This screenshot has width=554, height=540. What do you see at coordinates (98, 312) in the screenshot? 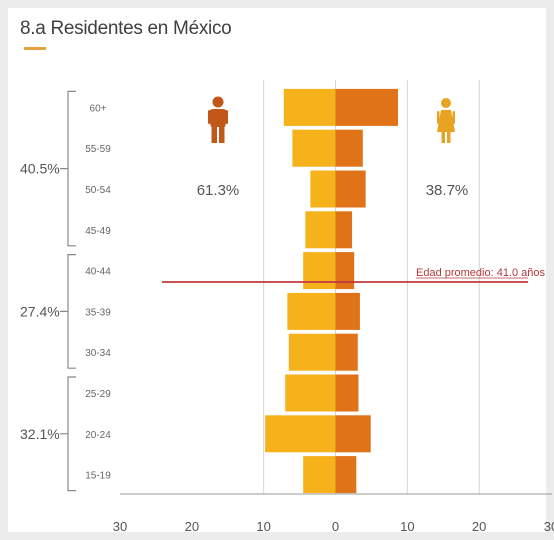
I see `age-label: 35-39` at bounding box center [98, 312].